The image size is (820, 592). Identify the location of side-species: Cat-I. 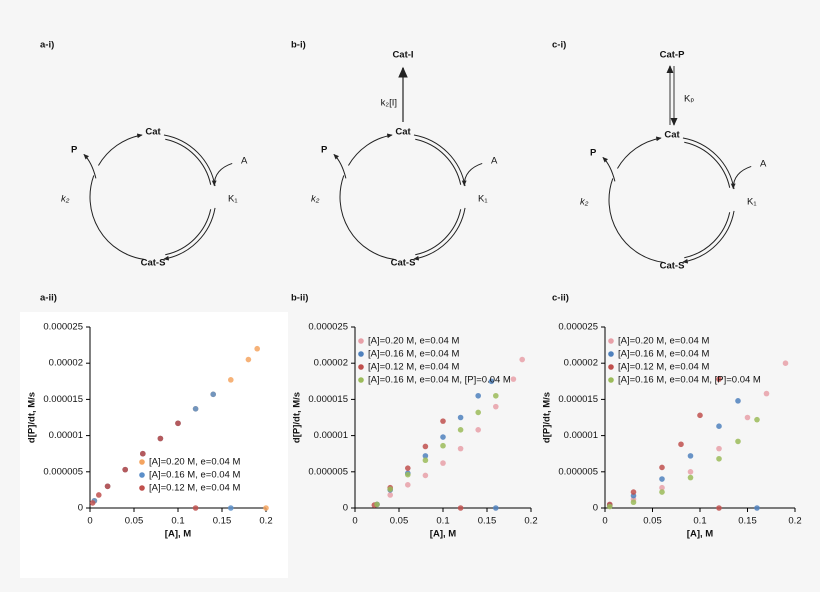
(402, 55).